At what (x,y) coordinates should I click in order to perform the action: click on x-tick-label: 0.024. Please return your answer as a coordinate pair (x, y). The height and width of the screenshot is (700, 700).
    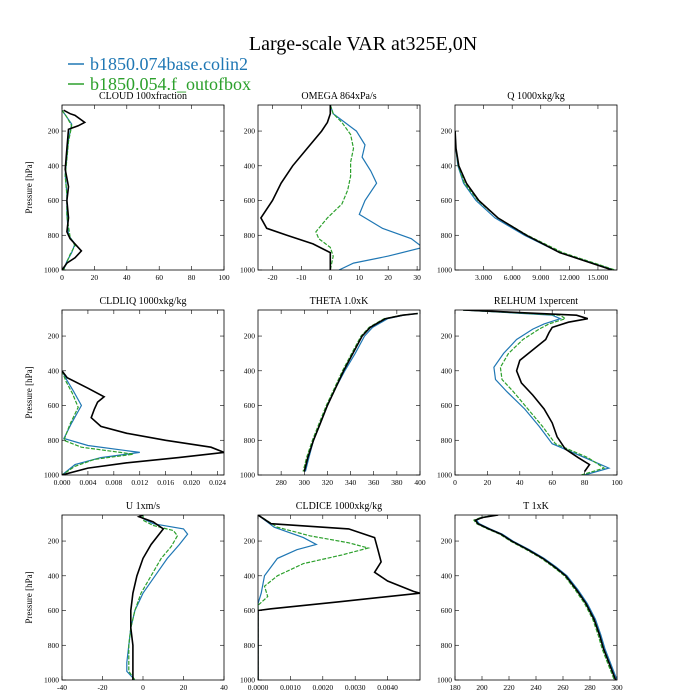
    Looking at the image, I should click on (217, 482).